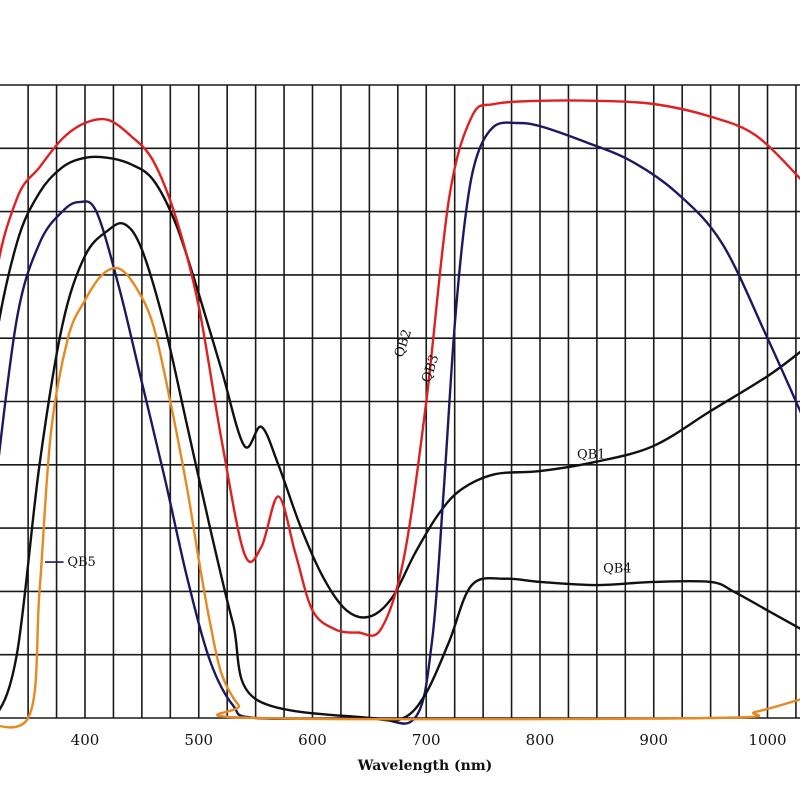 This screenshot has height=800, width=800. What do you see at coordinates (430, 369) in the screenshot?
I see `series-label-qb3: QB3` at bounding box center [430, 369].